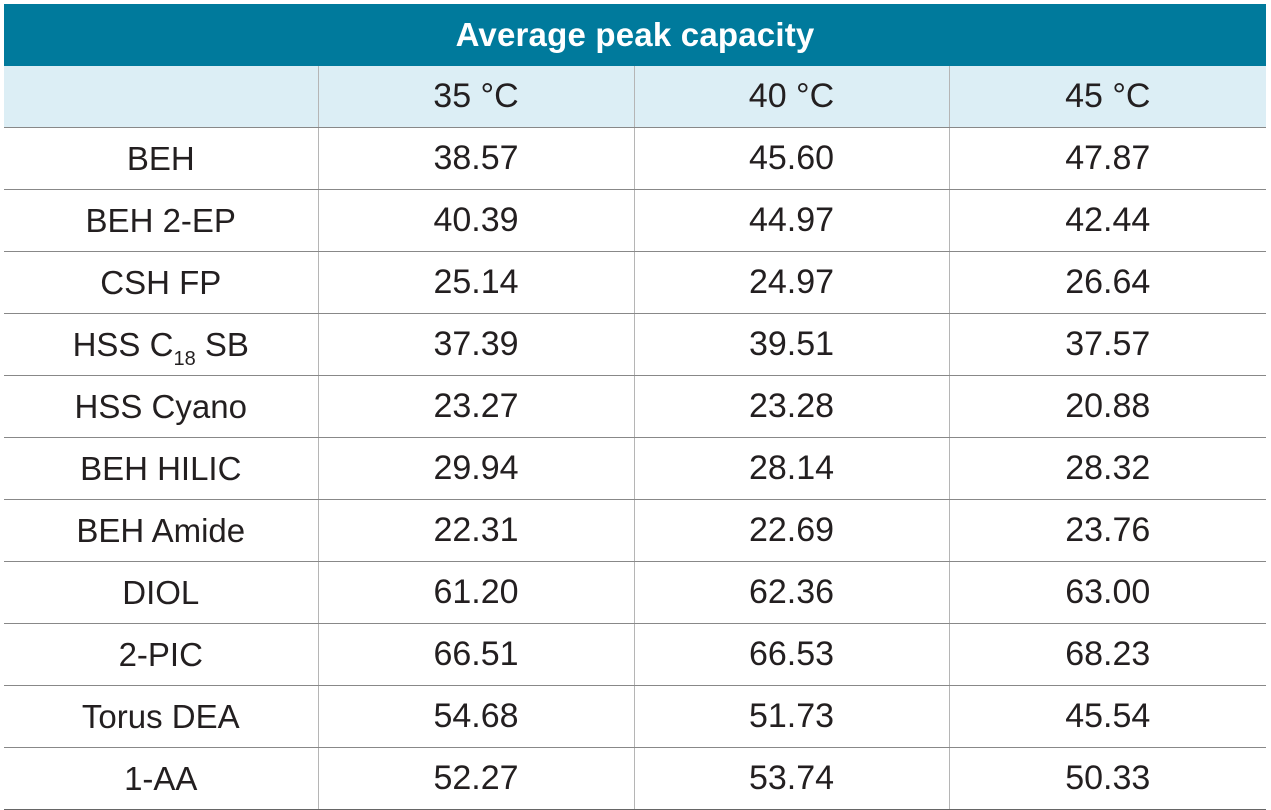 The width and height of the screenshot is (1271, 810). What do you see at coordinates (161, 654) in the screenshot?
I see `row-label: 2-PIC` at bounding box center [161, 654].